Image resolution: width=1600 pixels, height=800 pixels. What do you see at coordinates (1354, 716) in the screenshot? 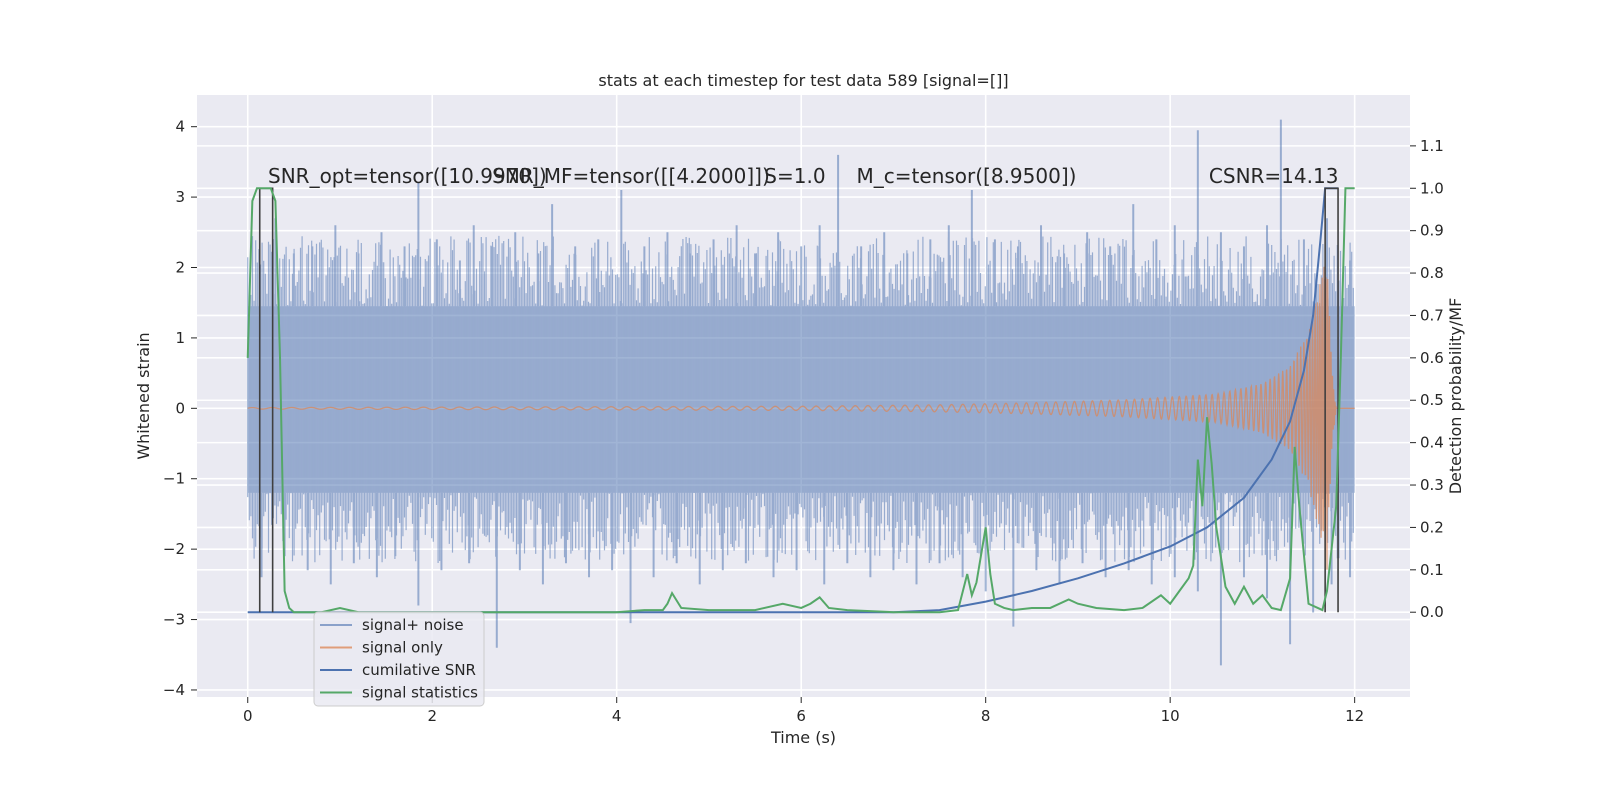
I see `x-tick-label: 12` at bounding box center [1354, 716].